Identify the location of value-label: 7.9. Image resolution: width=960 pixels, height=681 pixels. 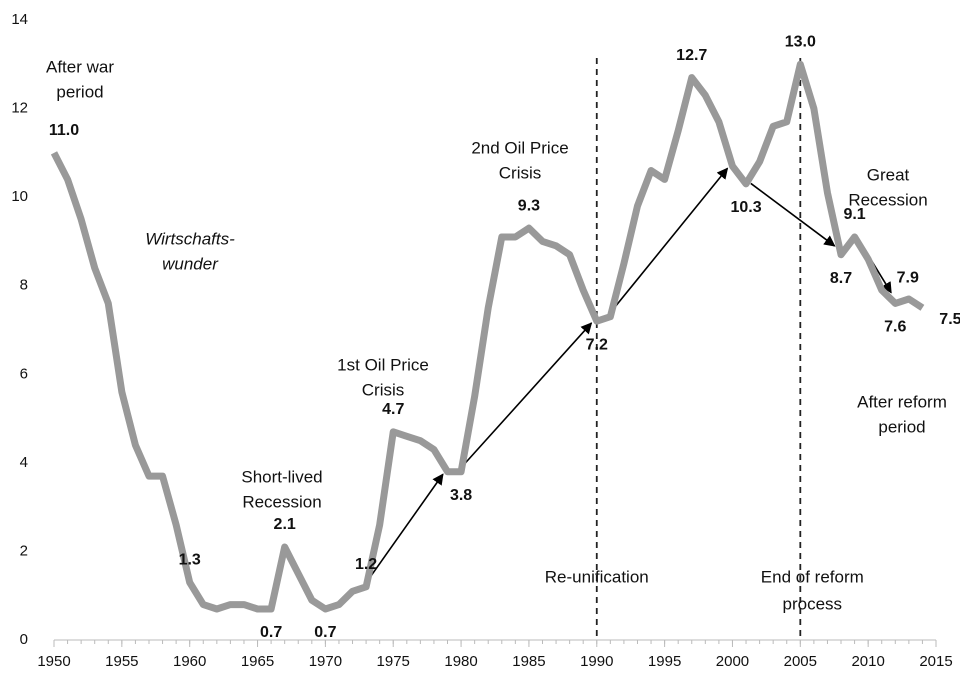
(908, 277).